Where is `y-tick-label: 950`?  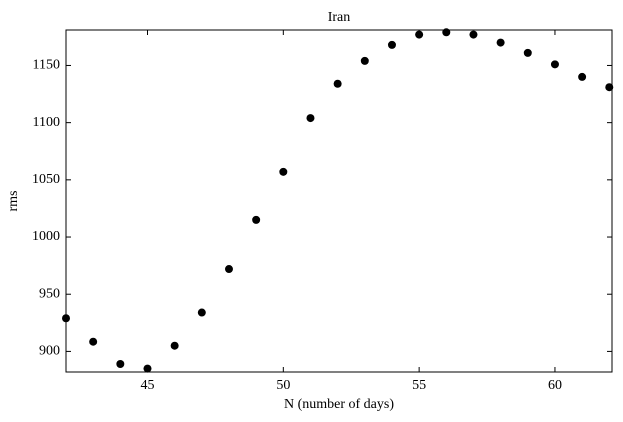
y-tick-label: 950 is located at coordinates (49, 293).